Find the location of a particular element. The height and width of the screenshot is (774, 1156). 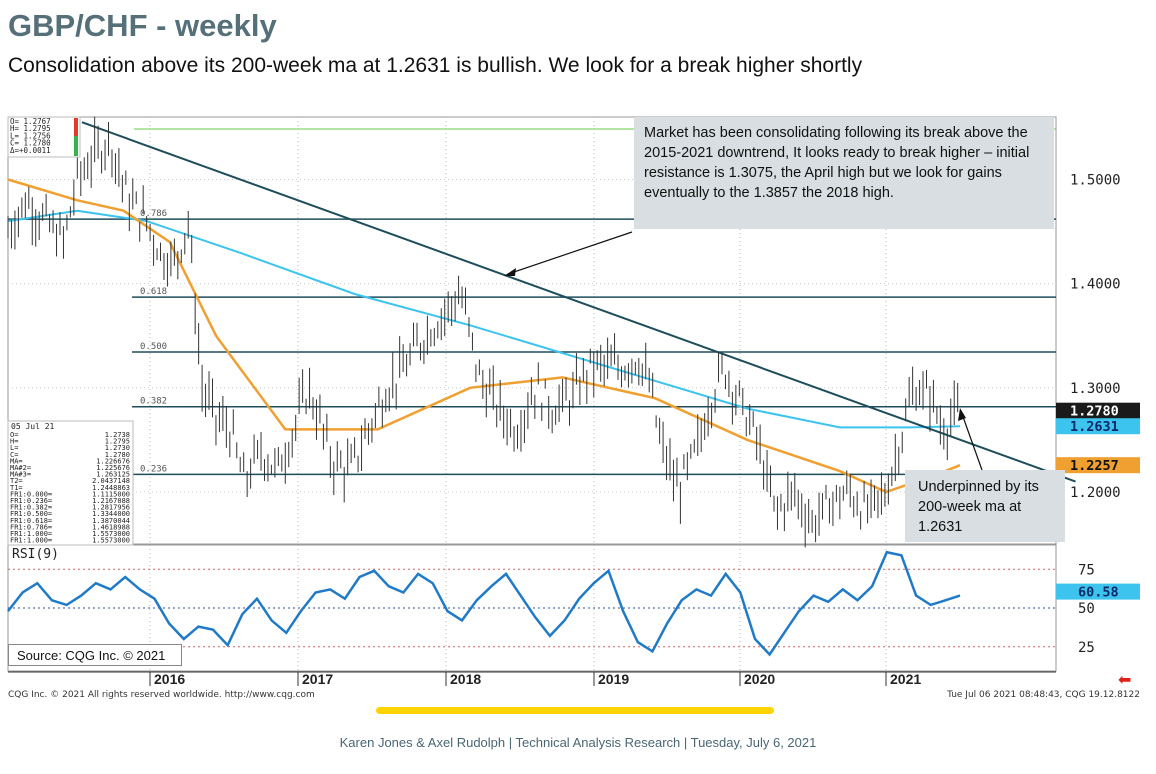

x-tick-label: 2019 is located at coordinates (613, 679).